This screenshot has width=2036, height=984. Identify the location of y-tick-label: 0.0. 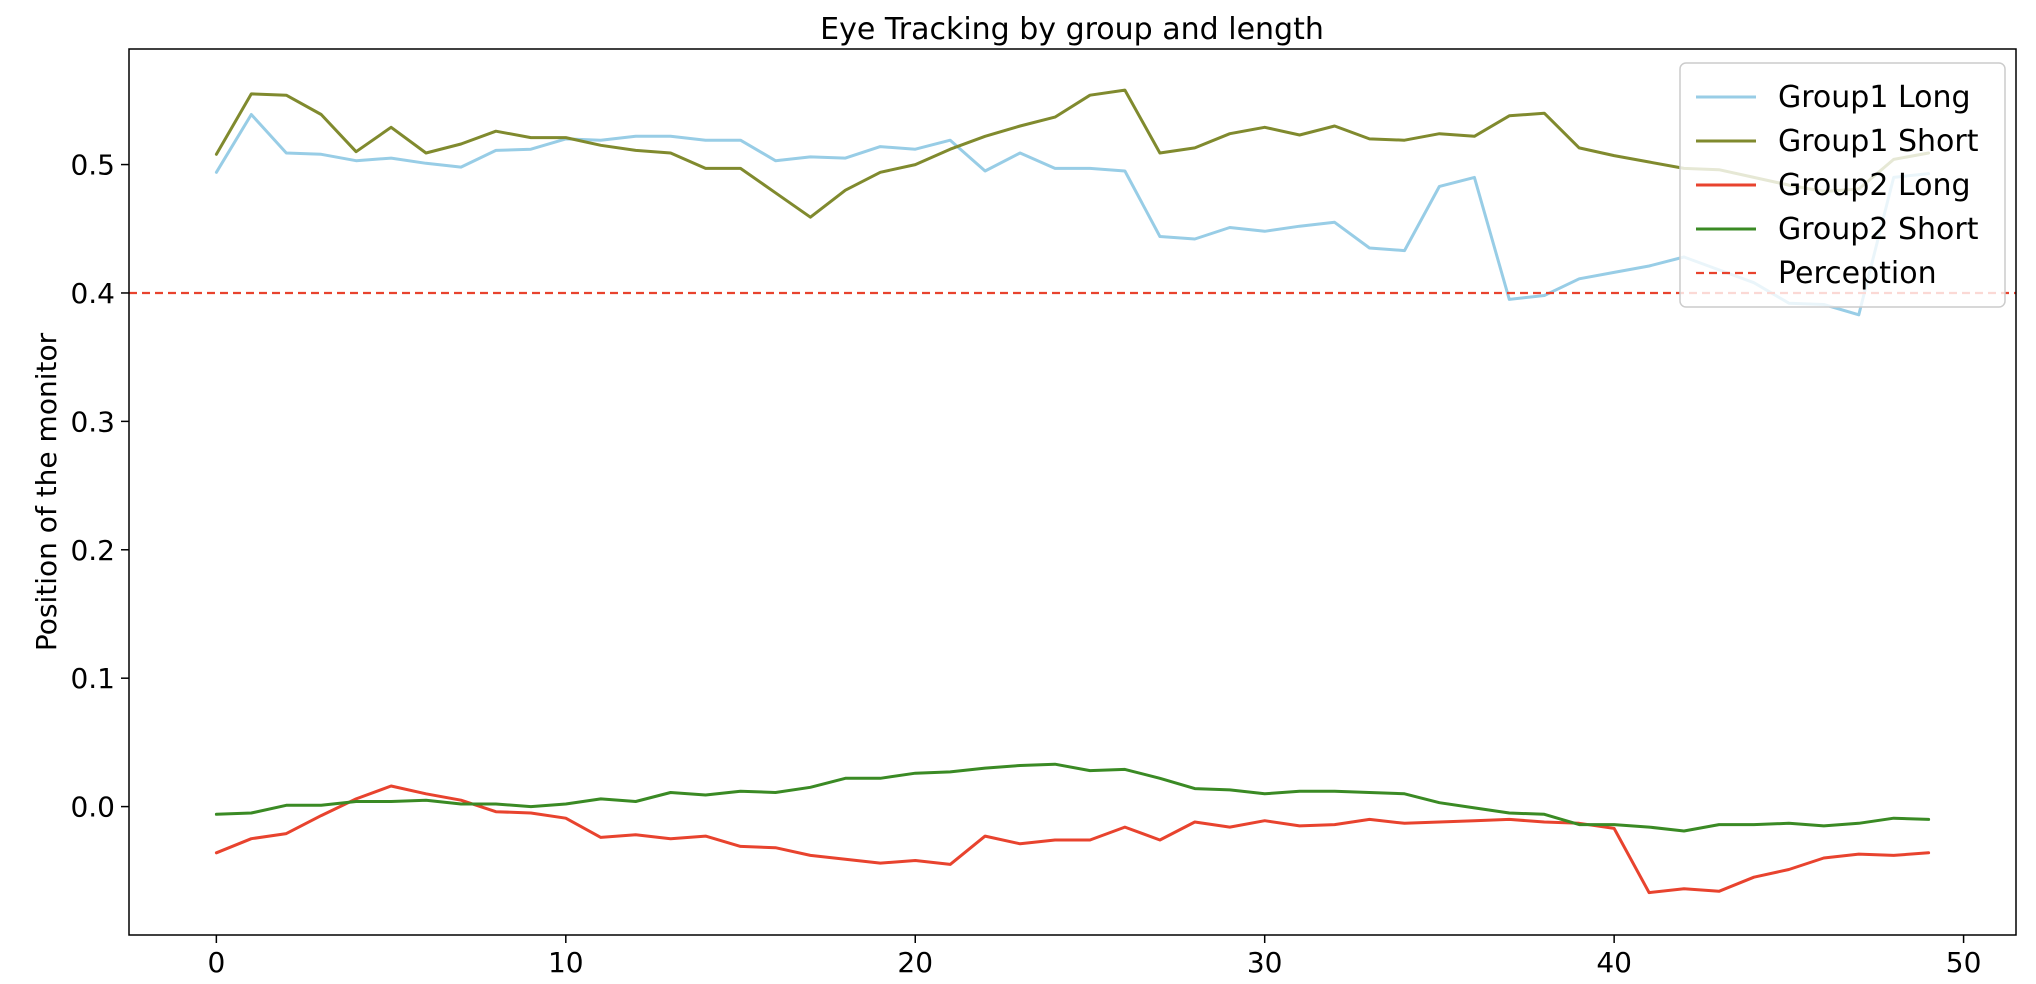
(92, 807).